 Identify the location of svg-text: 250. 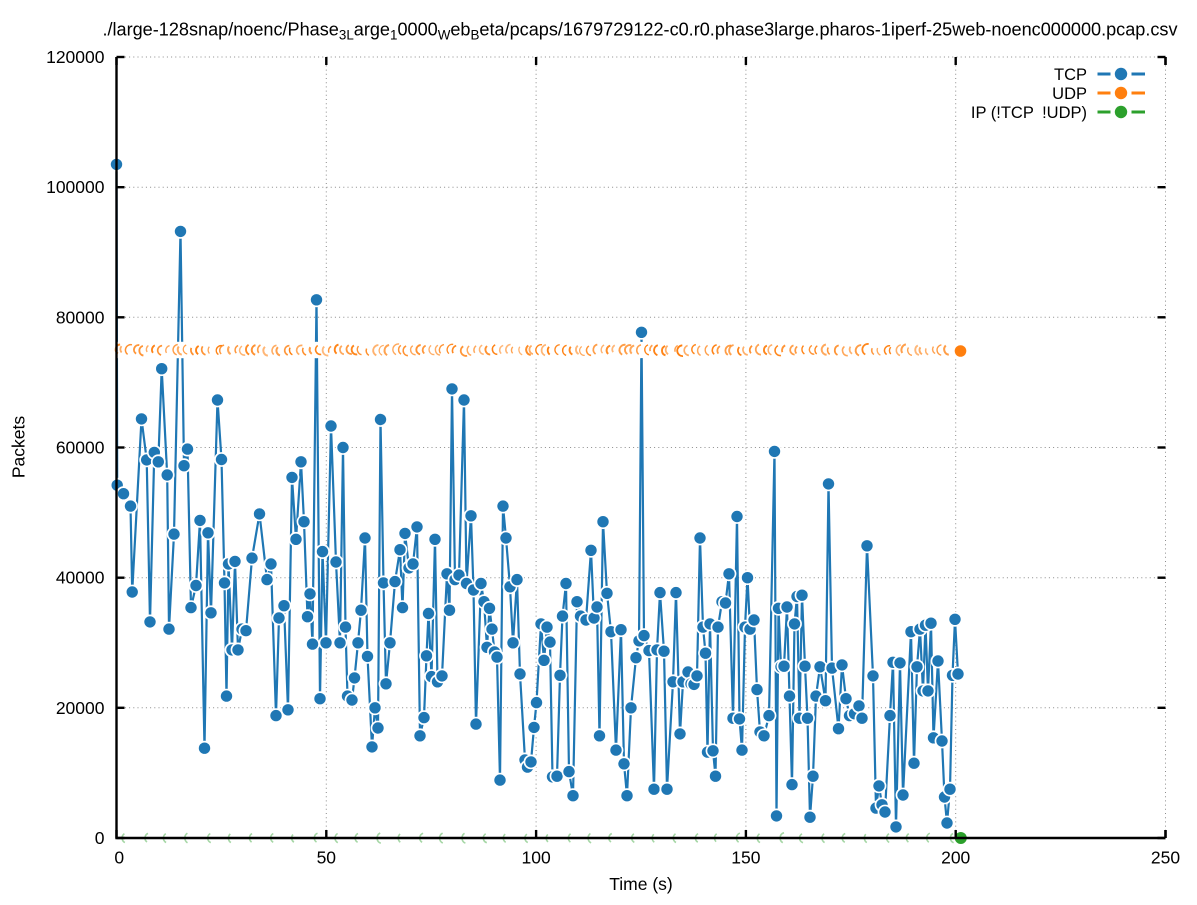
(1165, 858).